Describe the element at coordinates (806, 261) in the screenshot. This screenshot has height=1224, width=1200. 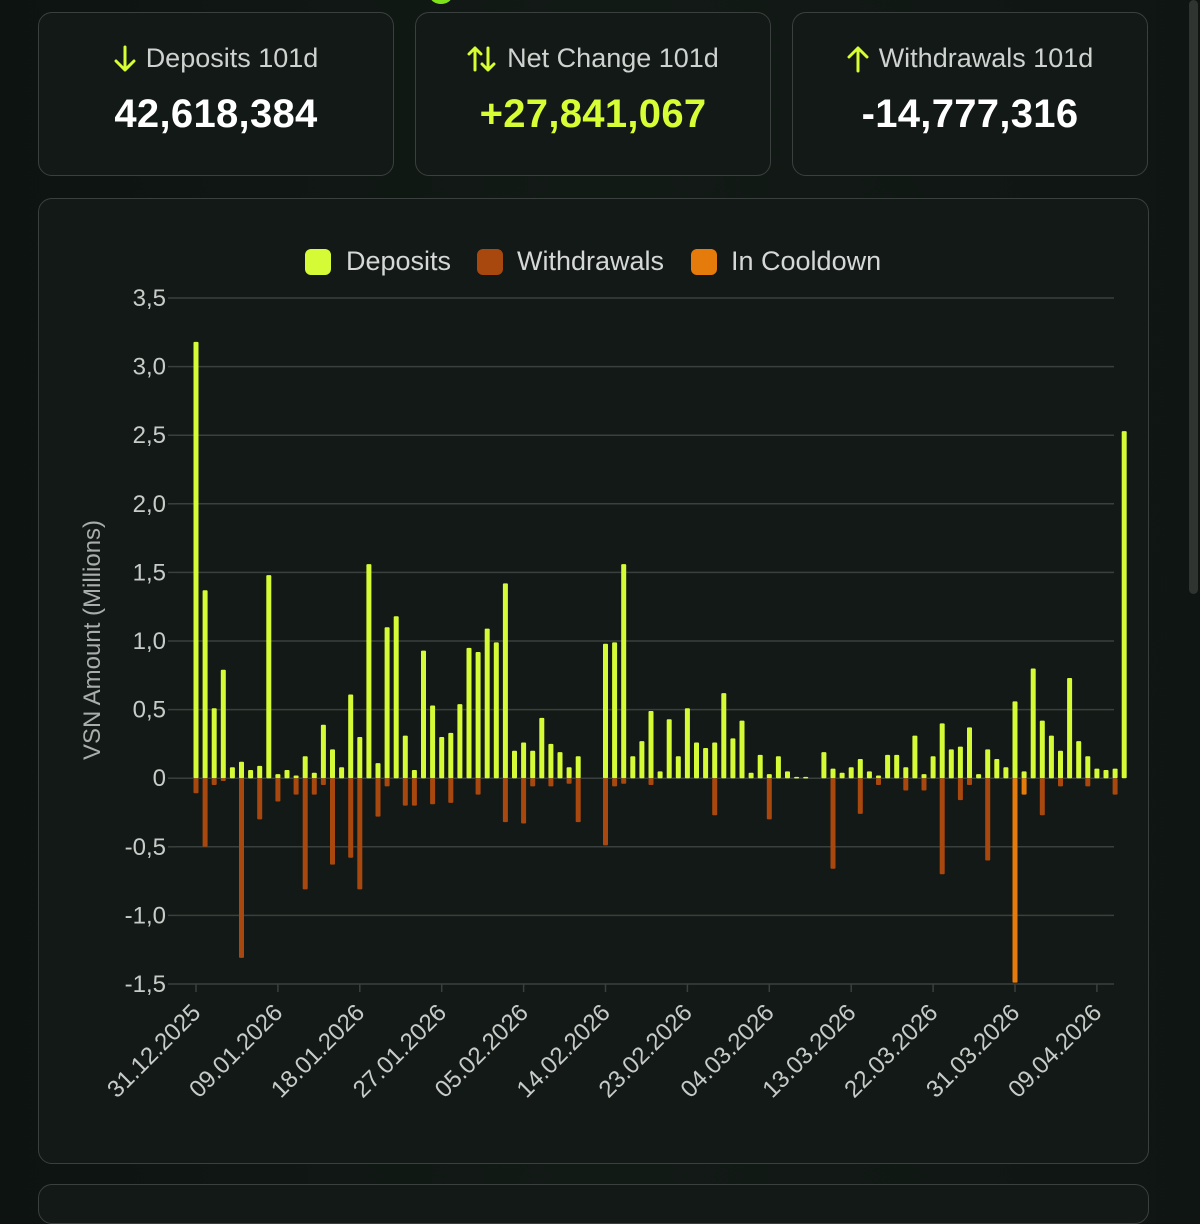
I see `legend-label-in-cooldown: In Cooldown` at that location.